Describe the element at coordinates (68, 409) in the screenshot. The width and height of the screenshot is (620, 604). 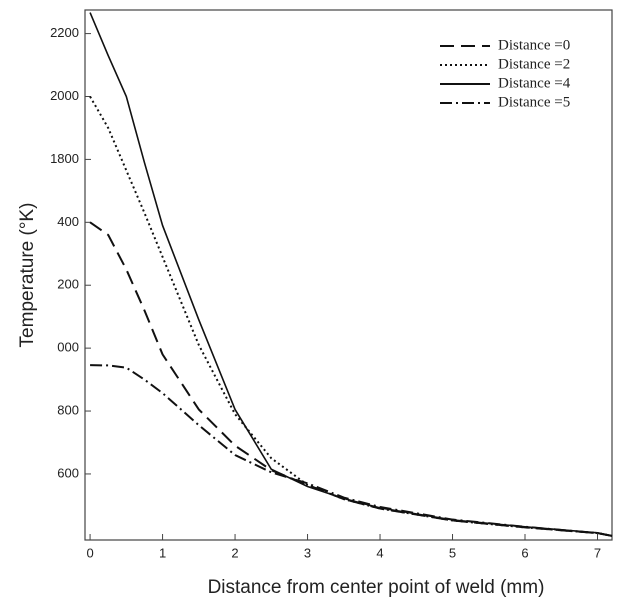
I see `y-tick-label: 800` at that location.